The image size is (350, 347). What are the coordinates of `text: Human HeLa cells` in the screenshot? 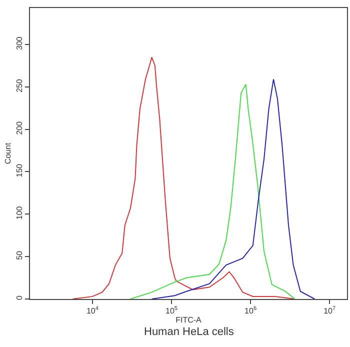 It's located at (189, 332).